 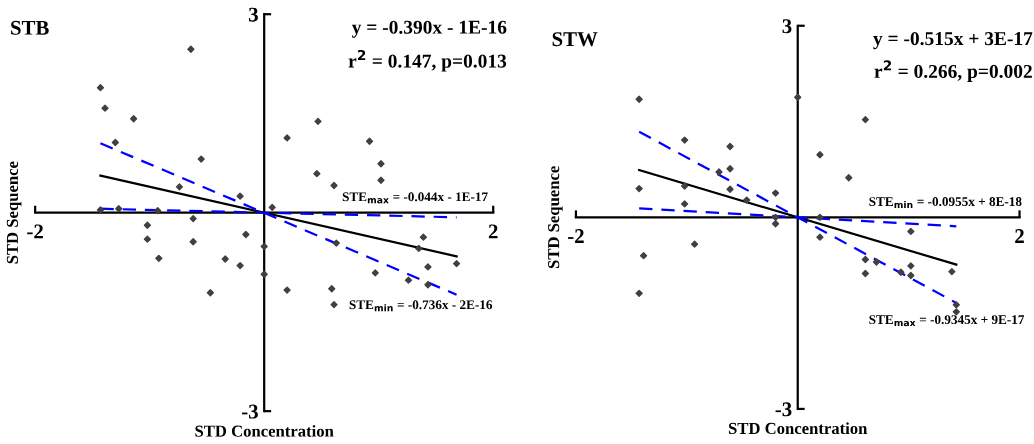 What do you see at coordinates (575, 39) in the screenshot?
I see `chart-title: STW` at bounding box center [575, 39].